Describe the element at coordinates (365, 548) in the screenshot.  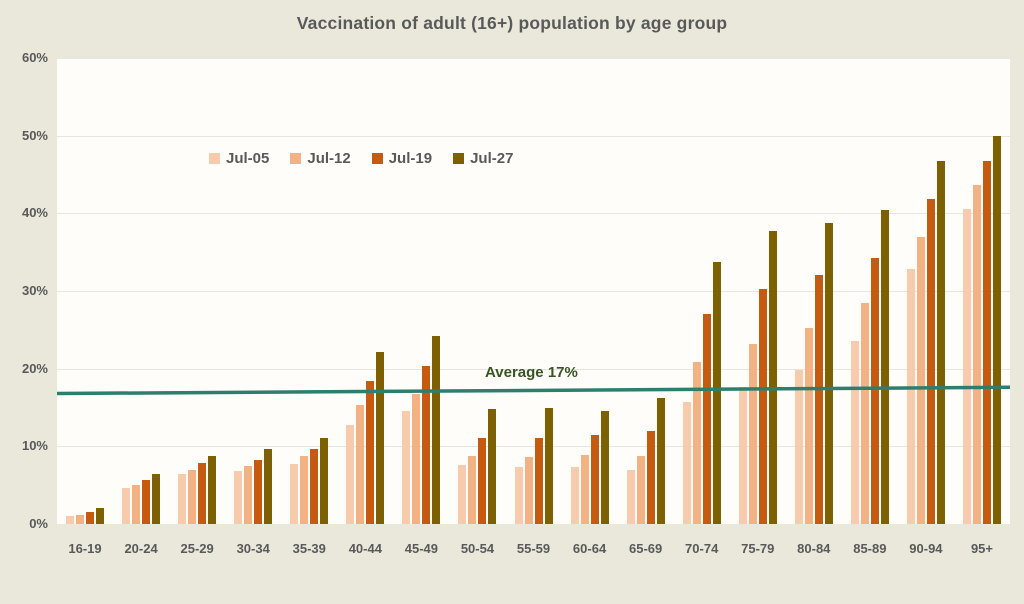
I see `x-tick-label-40-44: 40-44` at that location.